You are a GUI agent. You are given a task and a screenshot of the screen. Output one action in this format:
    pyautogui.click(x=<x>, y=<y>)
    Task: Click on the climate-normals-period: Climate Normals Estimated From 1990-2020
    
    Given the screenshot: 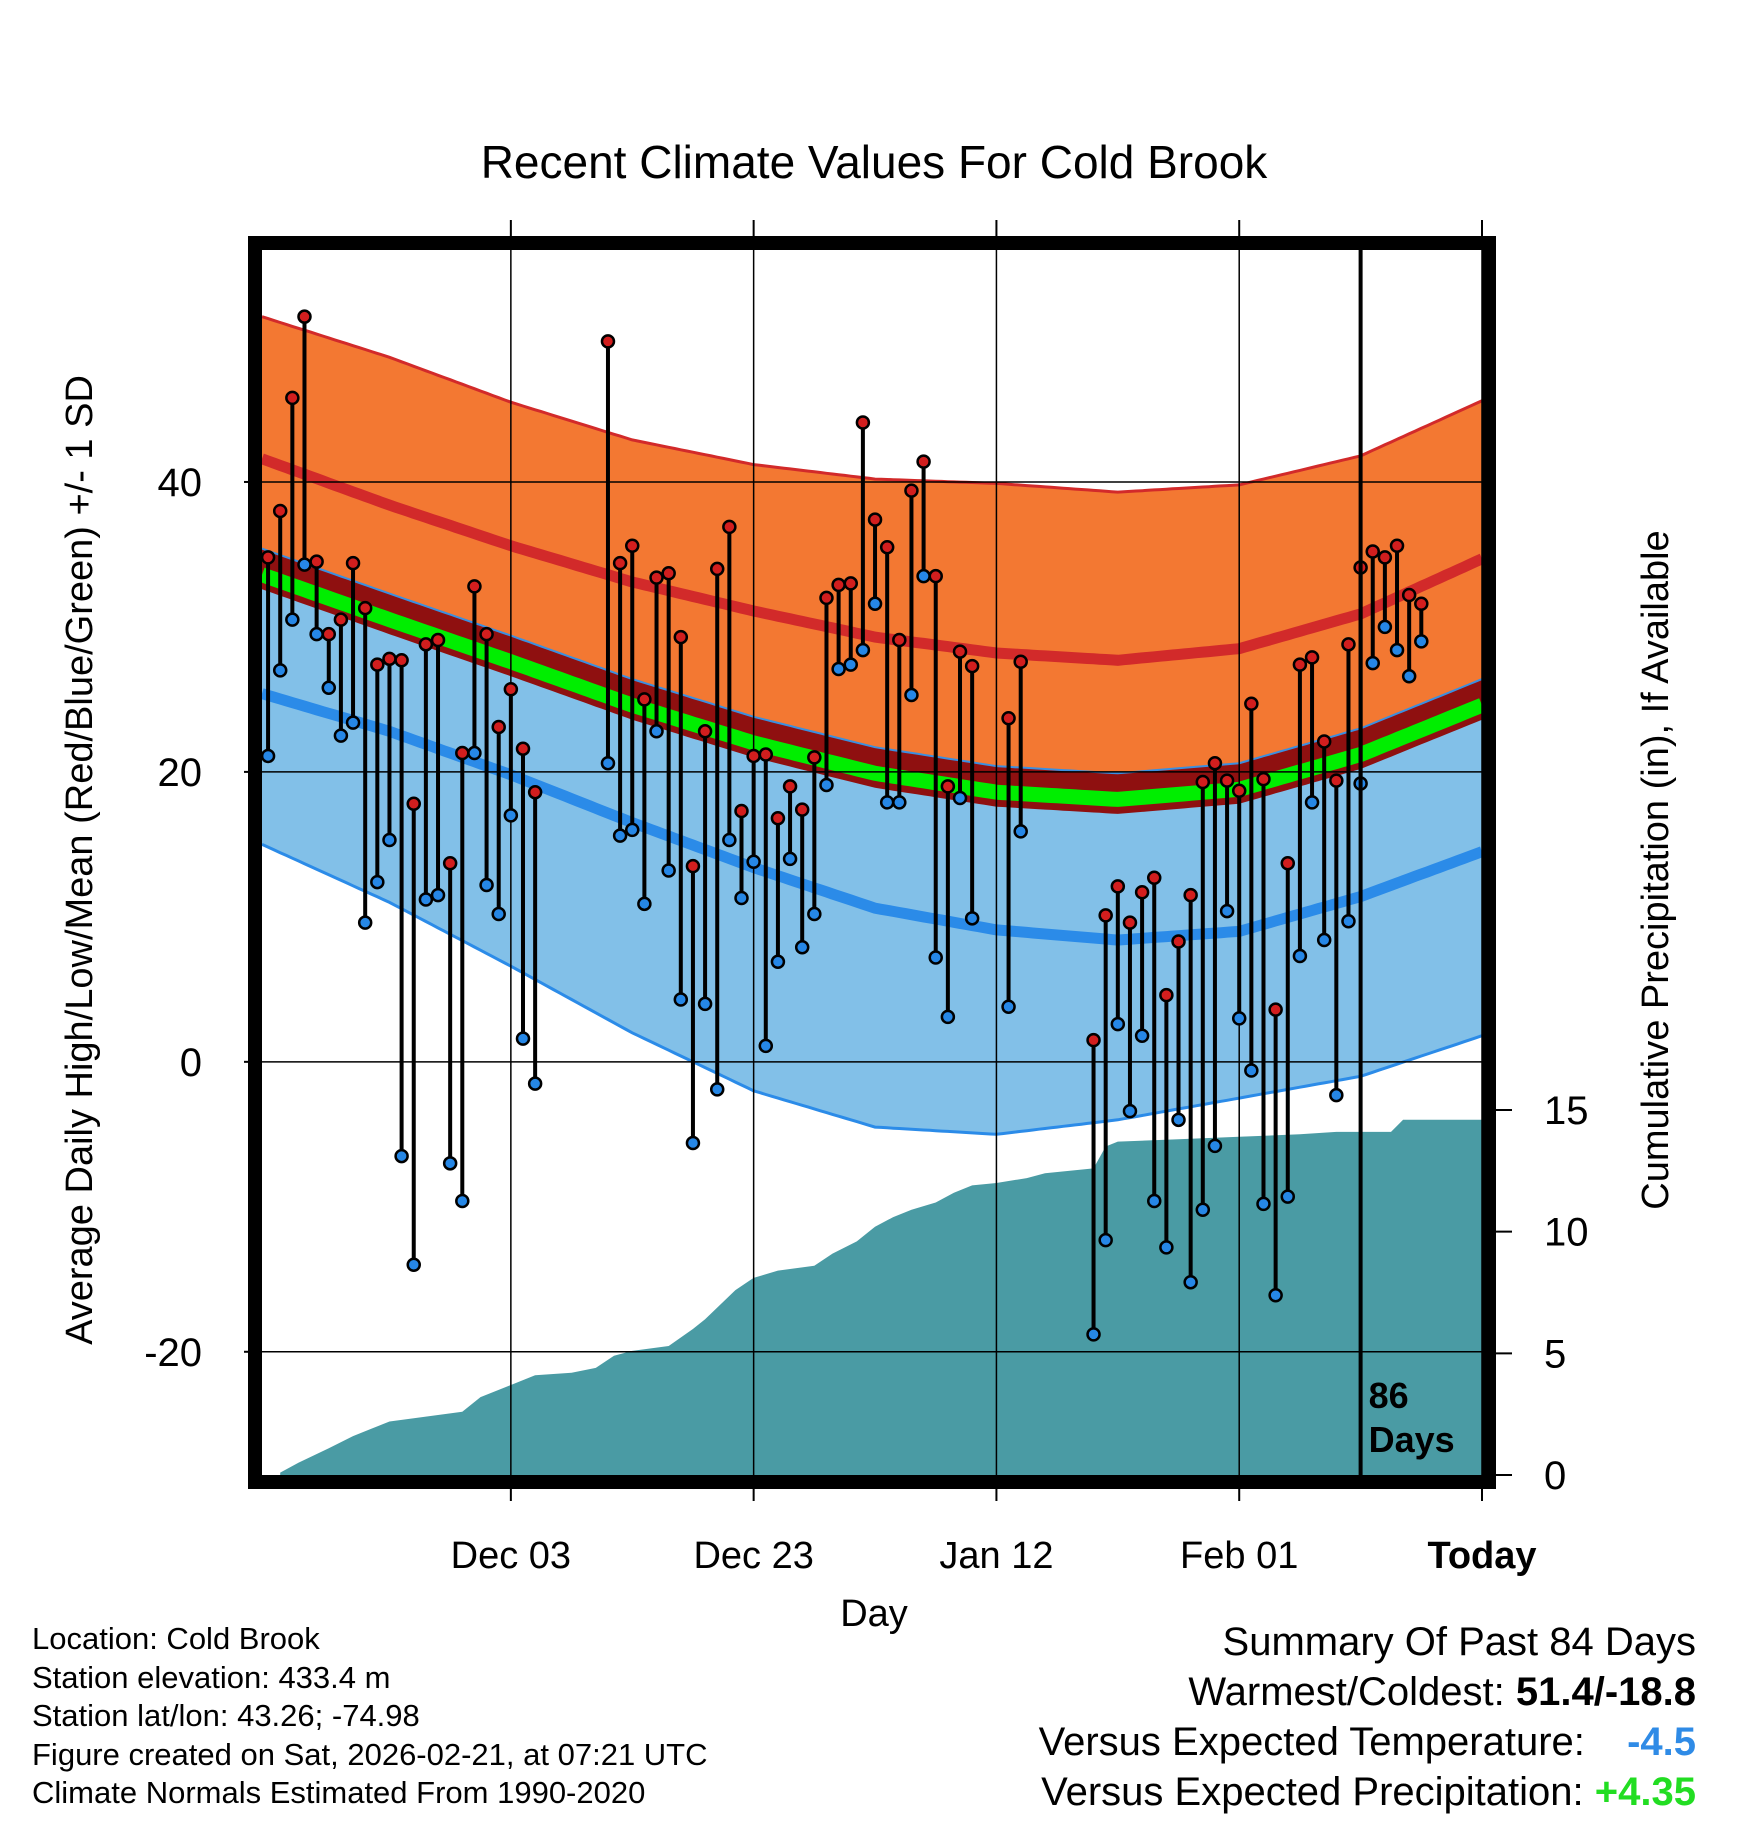 What is the action you would take?
    pyautogui.click(x=339, y=1792)
    